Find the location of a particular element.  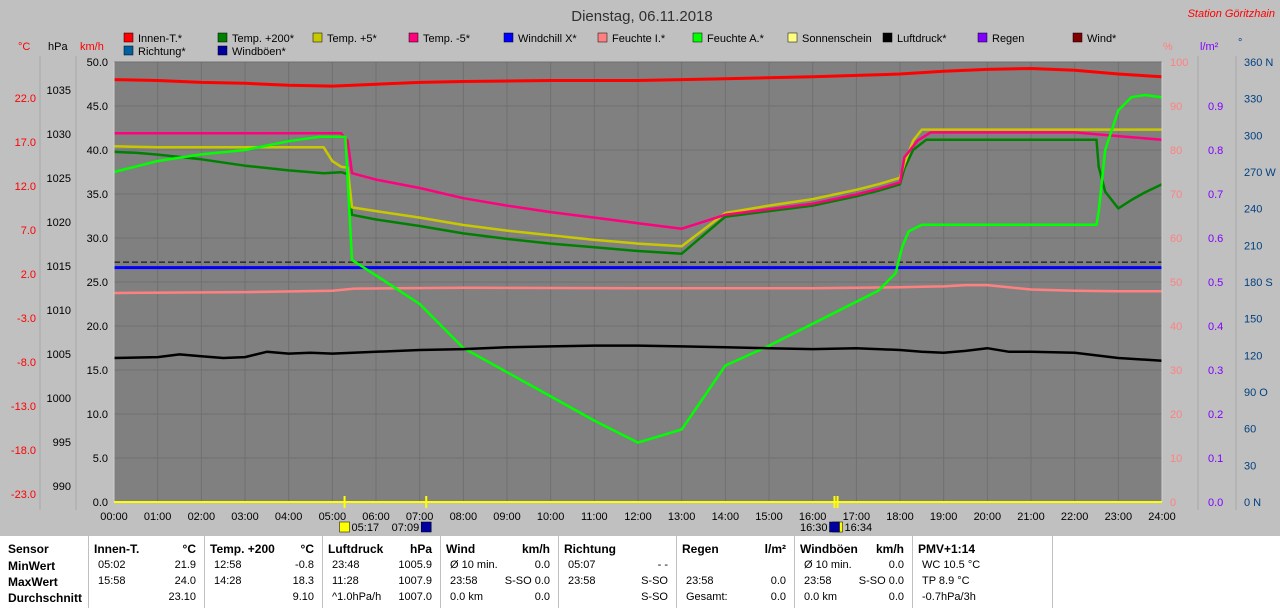

stats-cell-value: 23.10 is located at coordinates (182, 597).